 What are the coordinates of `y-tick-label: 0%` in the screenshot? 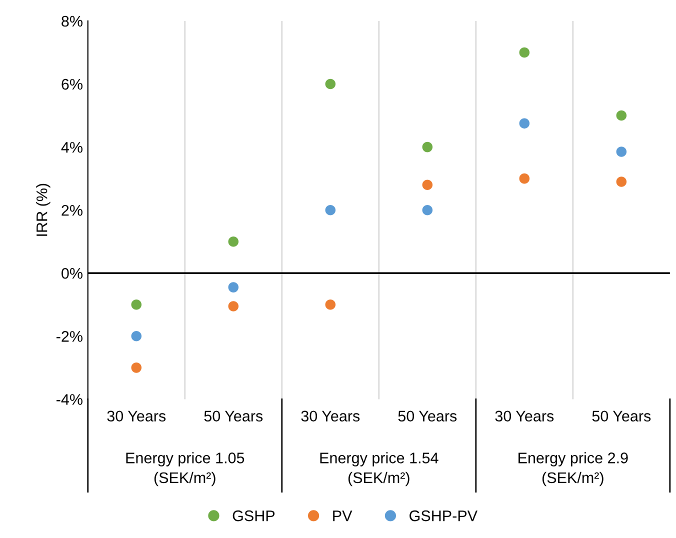 It's located at (72, 273).